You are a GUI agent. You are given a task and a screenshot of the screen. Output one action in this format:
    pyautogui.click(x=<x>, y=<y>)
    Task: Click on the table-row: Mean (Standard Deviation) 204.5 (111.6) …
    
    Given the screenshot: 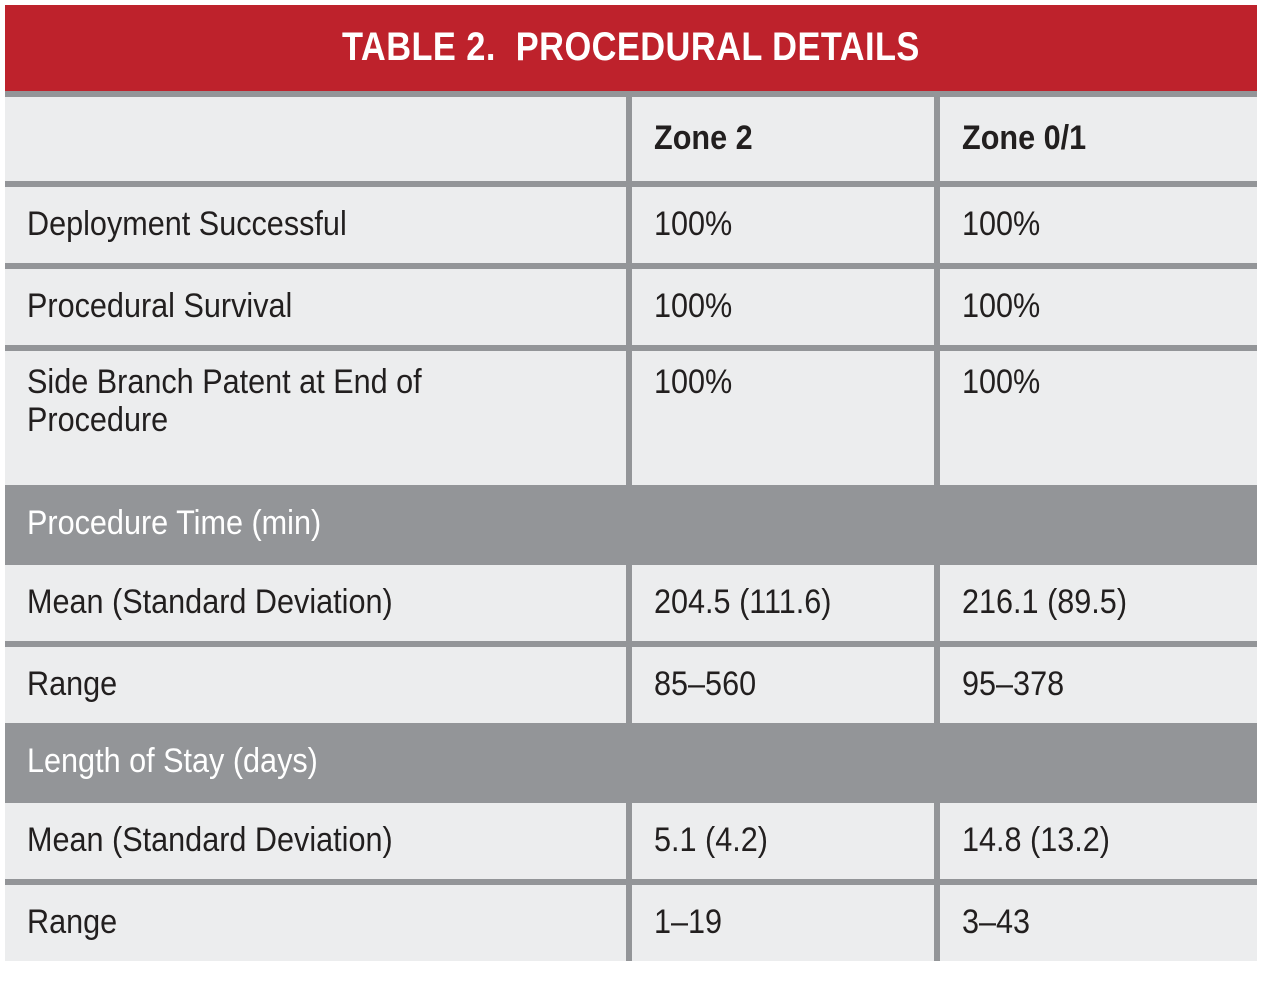 What is the action you would take?
    pyautogui.click(x=631, y=603)
    